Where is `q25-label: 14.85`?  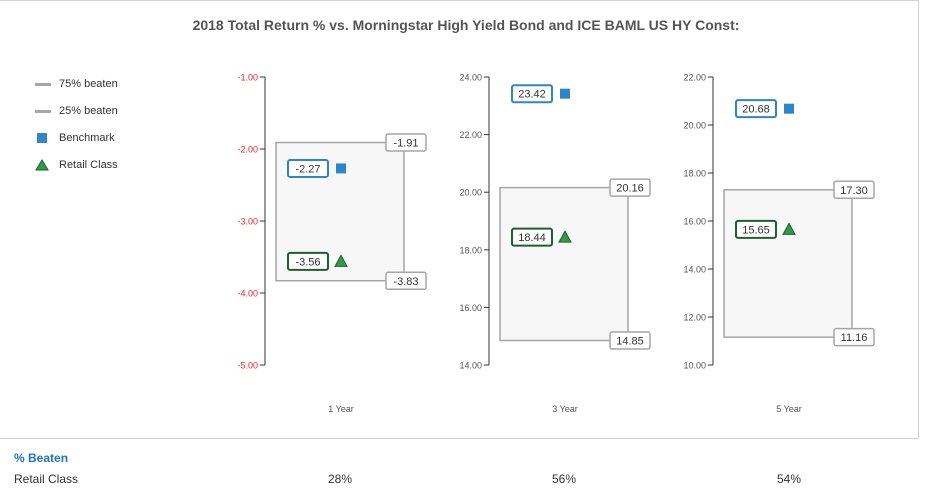
q25-label: 14.85 is located at coordinates (630, 342).